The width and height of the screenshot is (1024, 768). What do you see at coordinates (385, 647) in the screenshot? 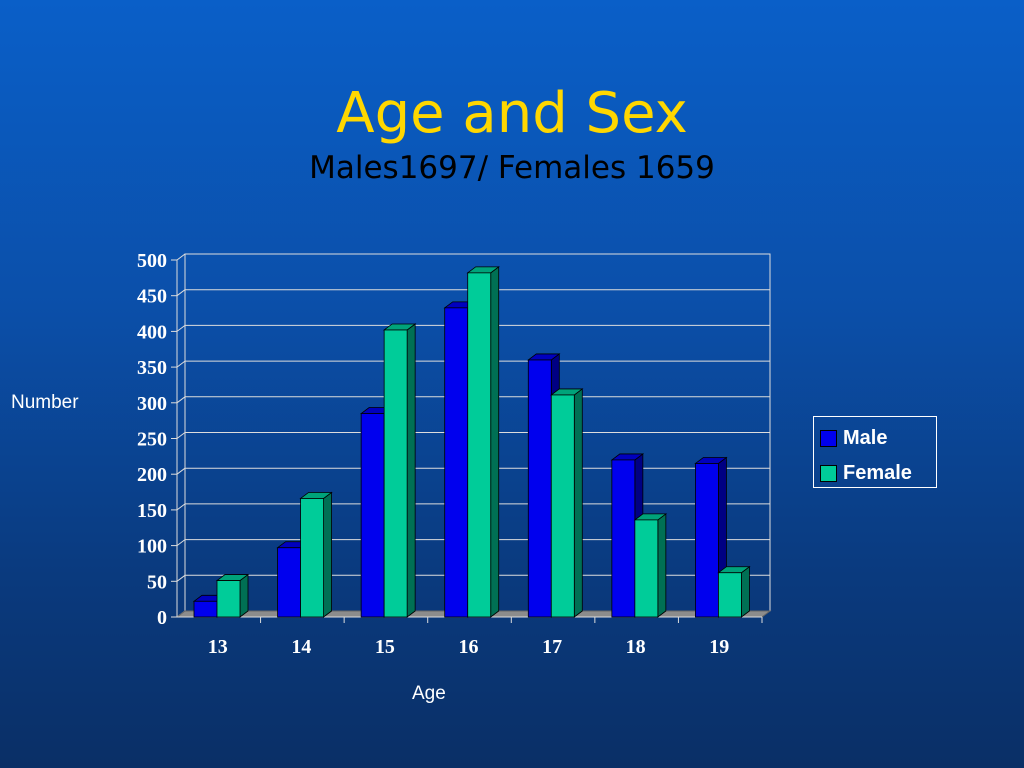
I see `x-tick-label: 15` at bounding box center [385, 647].